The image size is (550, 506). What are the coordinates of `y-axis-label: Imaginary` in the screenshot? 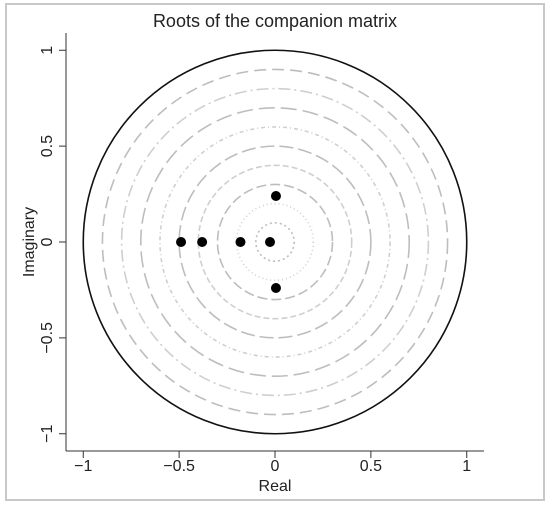 It's located at (29, 242).